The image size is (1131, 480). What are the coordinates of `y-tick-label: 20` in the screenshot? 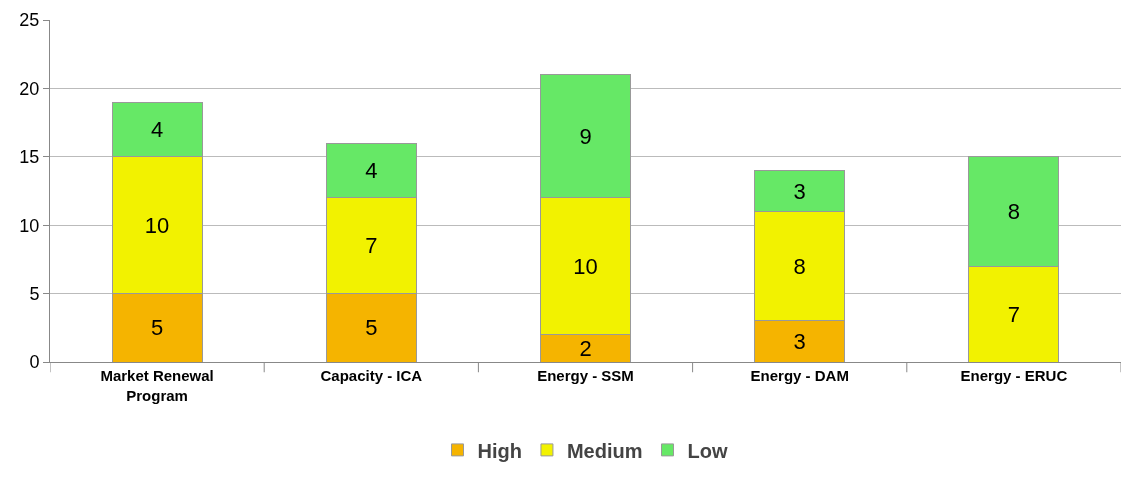 It's located at (29, 88).